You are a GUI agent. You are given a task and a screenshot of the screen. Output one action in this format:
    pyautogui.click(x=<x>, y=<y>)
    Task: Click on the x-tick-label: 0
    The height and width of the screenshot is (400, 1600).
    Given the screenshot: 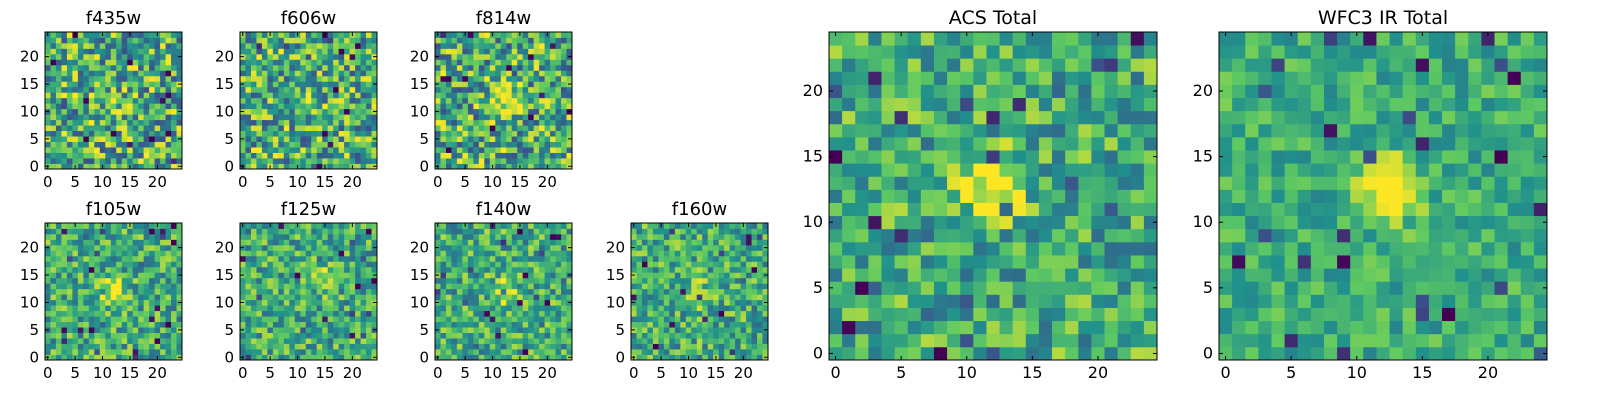 What is the action you would take?
    pyautogui.click(x=634, y=373)
    